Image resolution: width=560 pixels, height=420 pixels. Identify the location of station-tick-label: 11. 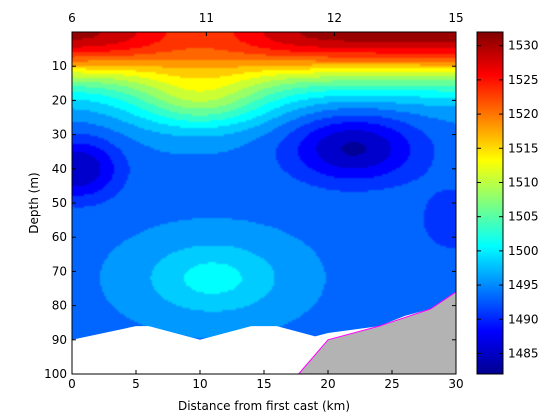
(206, 18).